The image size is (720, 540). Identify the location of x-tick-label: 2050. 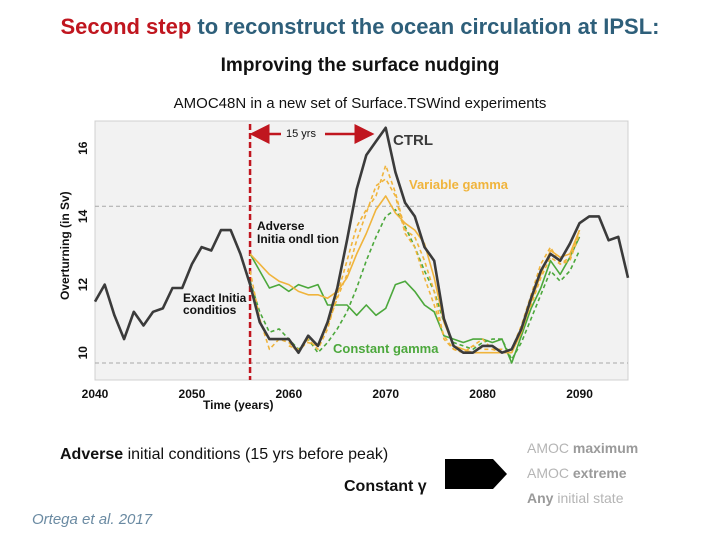
(192, 394).